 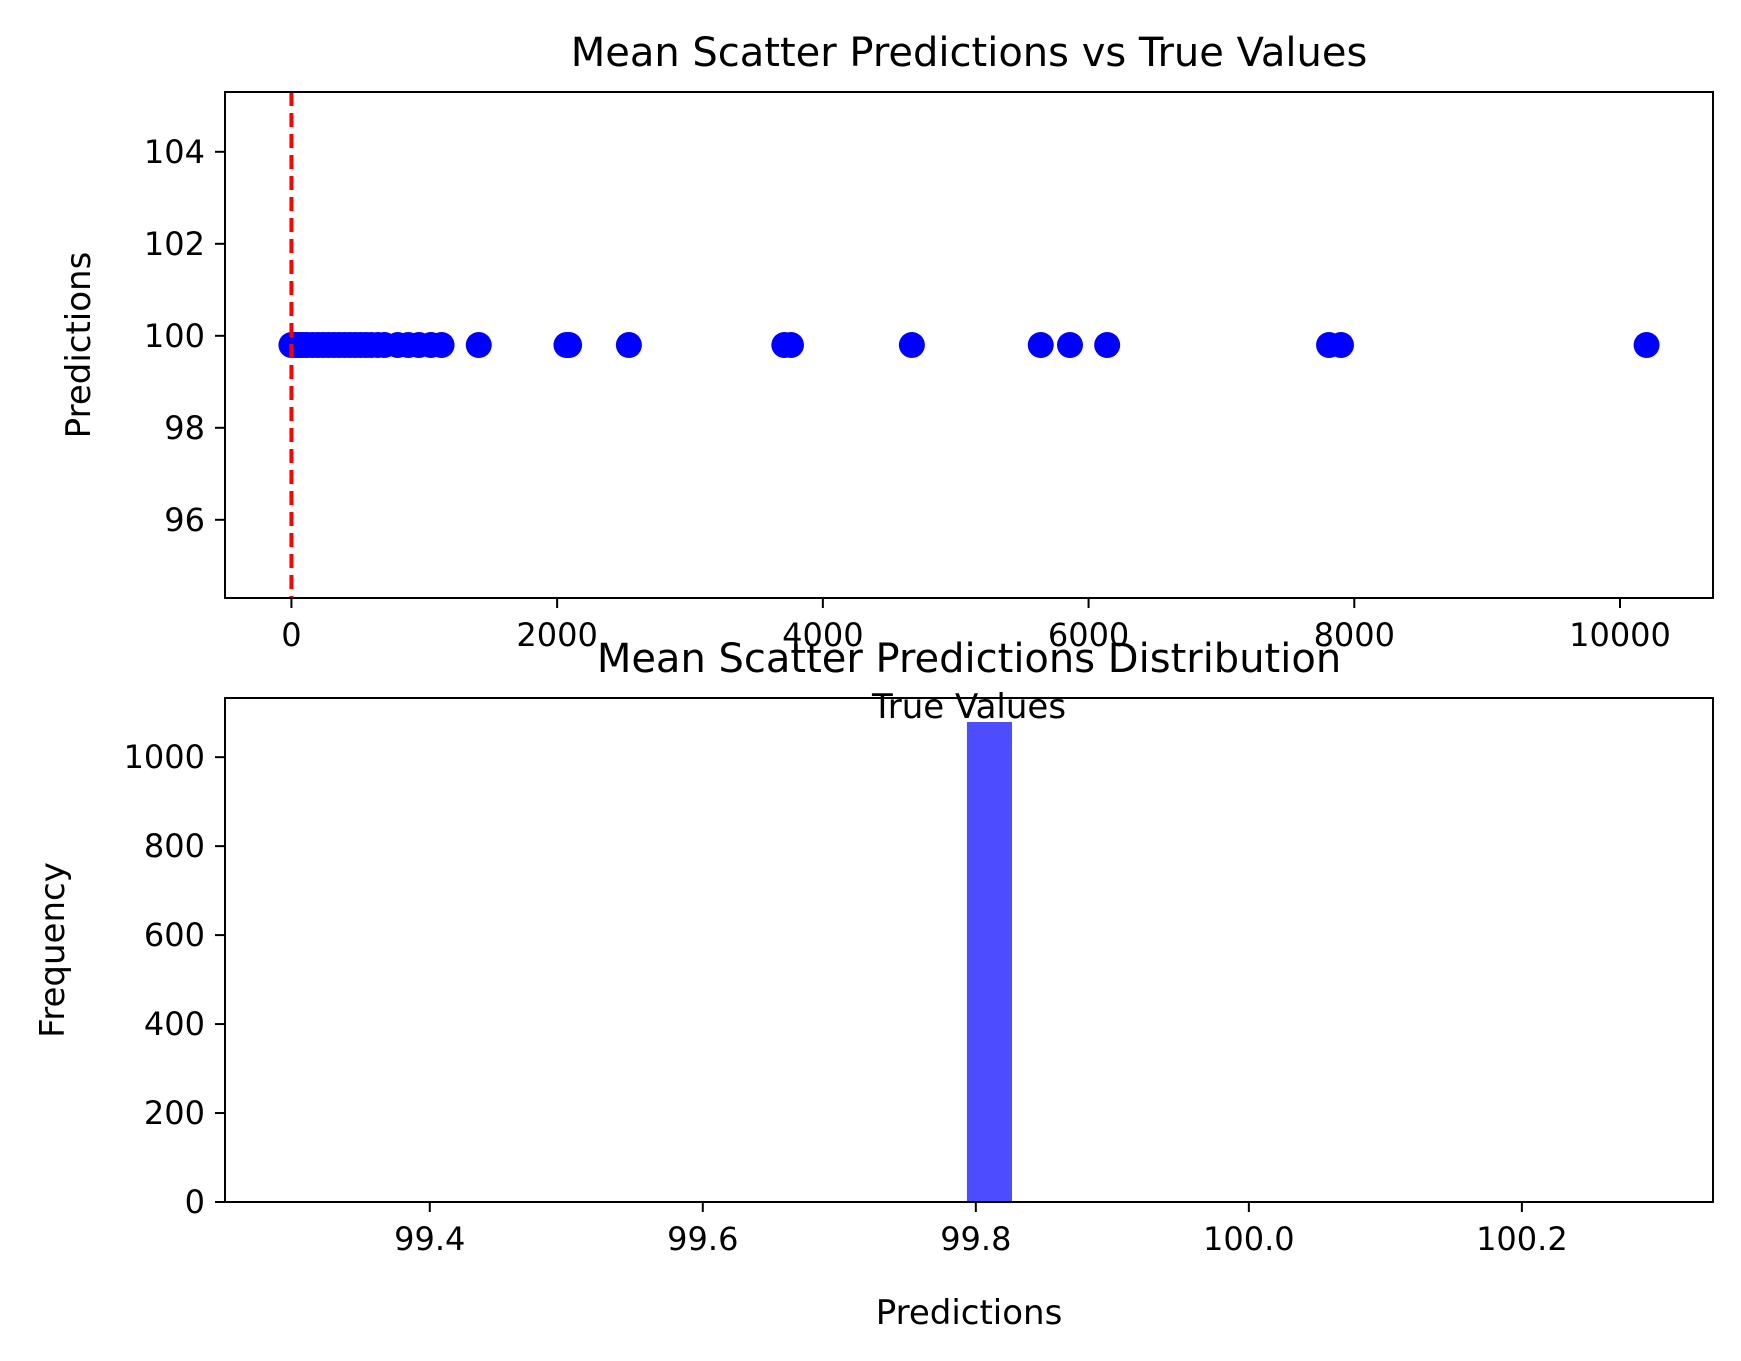 I want to click on histogram-y-tick-label-4: 800, so click(x=174, y=846).